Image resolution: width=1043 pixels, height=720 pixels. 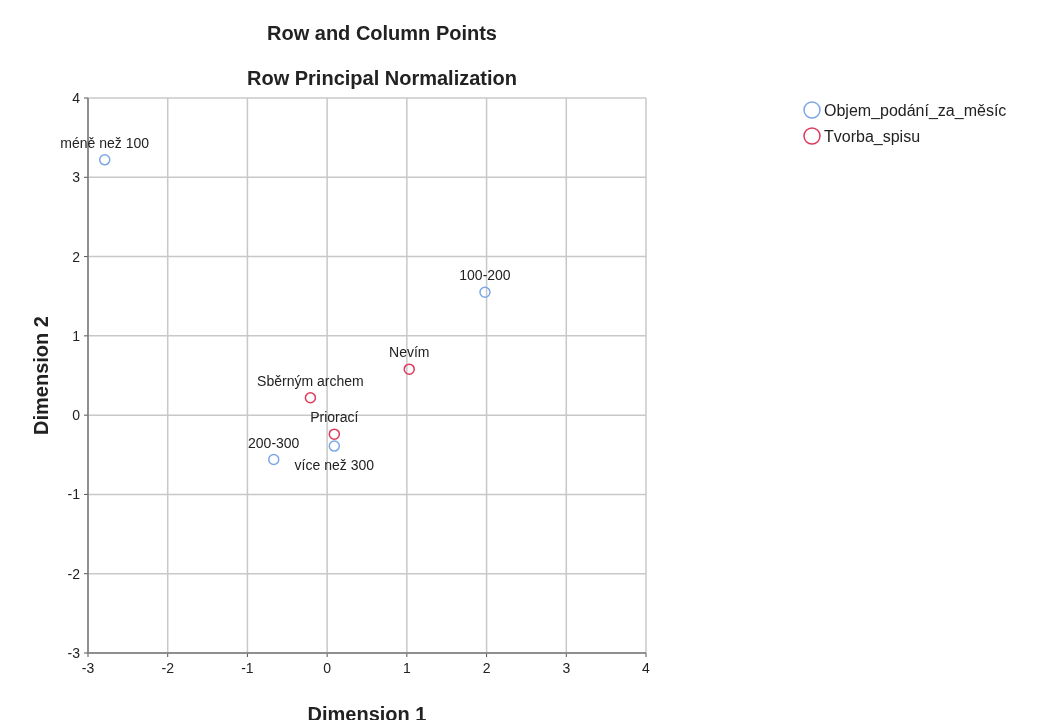 I want to click on x-tick-label: -2, so click(x=168, y=668).